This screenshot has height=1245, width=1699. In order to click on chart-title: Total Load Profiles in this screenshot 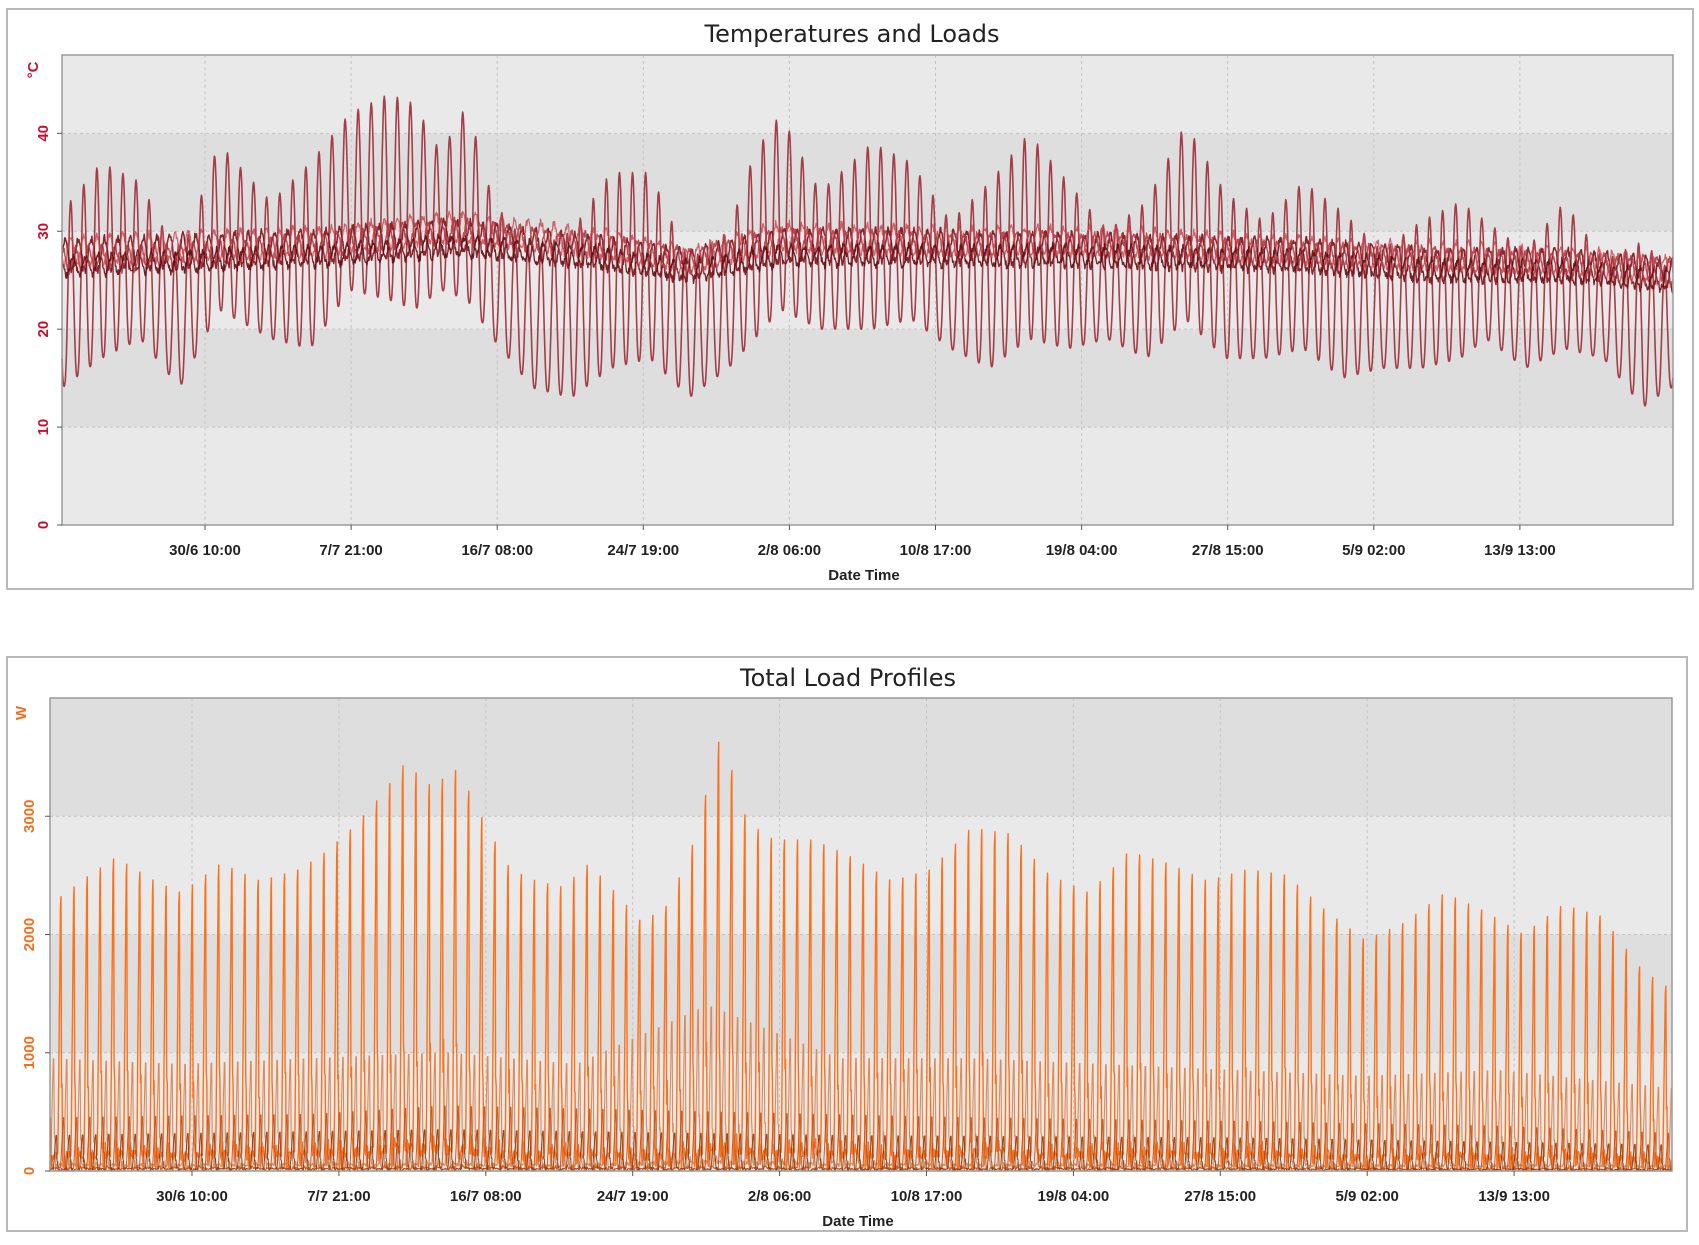, I will do `click(847, 678)`.